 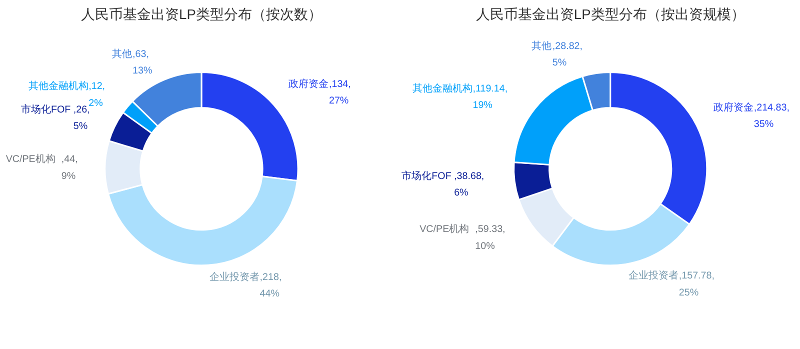 I want to click on data-label: ,214.83, 35%, so click(x=772, y=116).